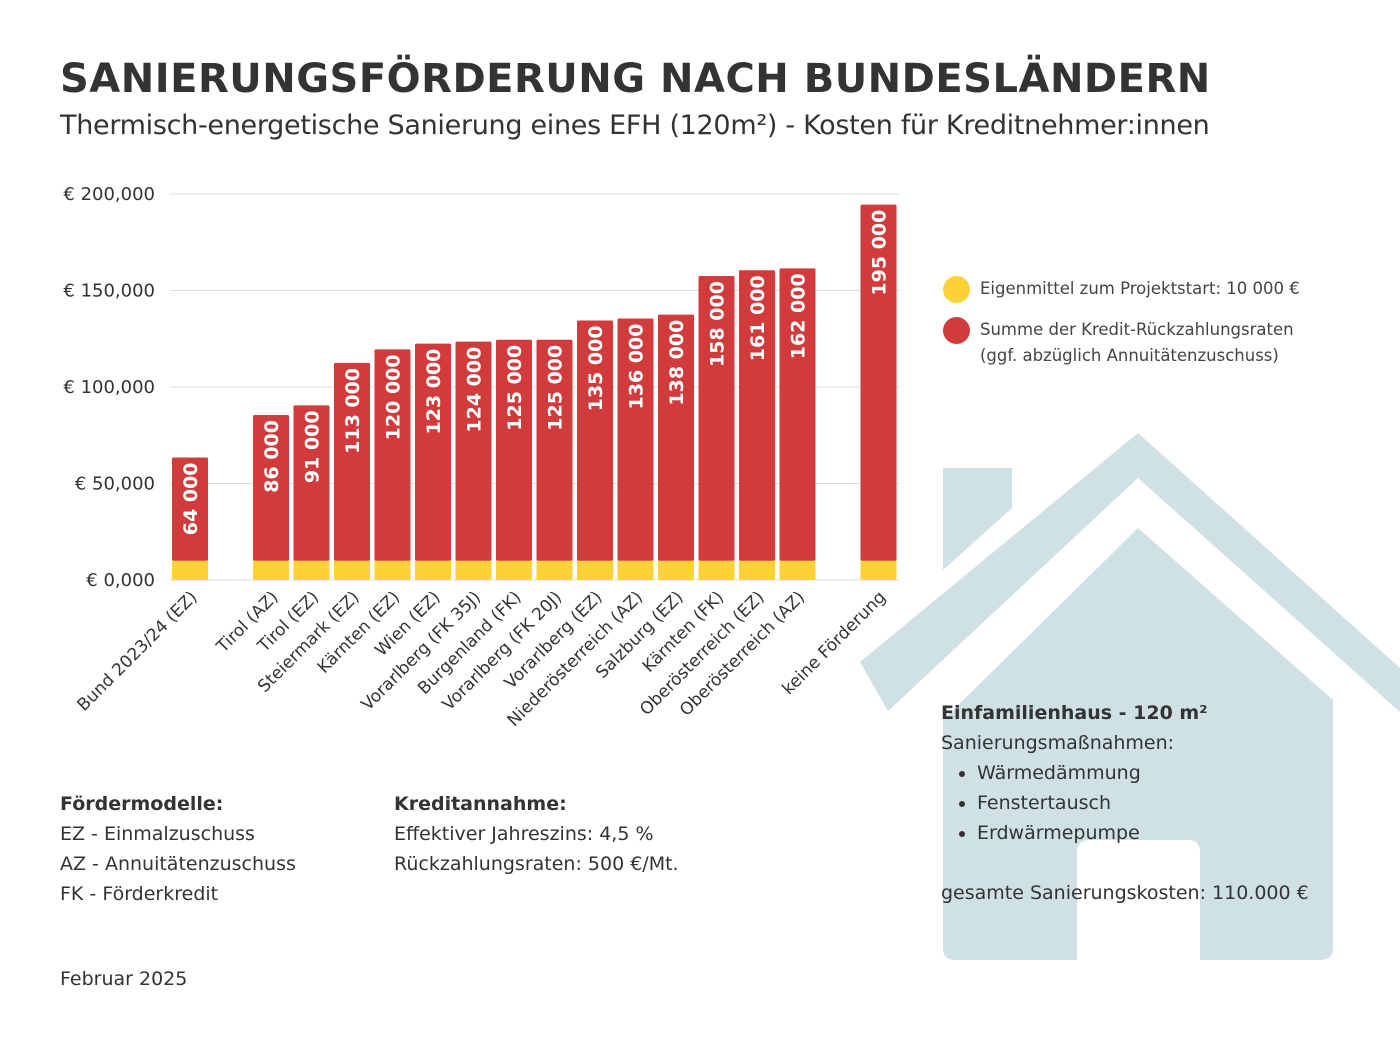  Describe the element at coordinates (677, 363) in the screenshot. I see `bar-value-label: 138 000` at that location.